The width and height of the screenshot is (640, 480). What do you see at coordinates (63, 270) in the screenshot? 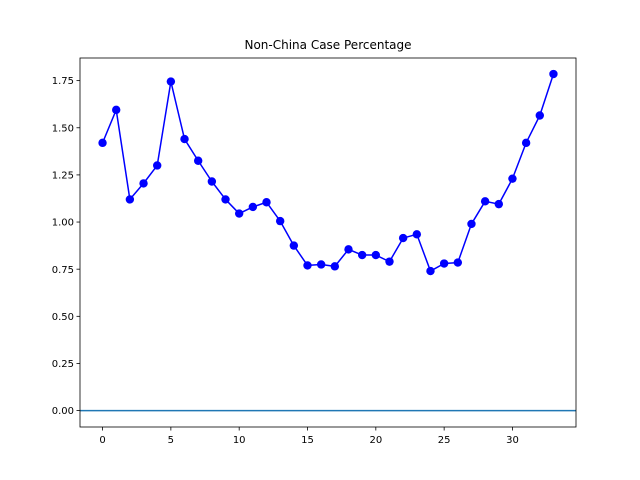
I see `y-tick-label-0.75: 0.75` at bounding box center [63, 270].